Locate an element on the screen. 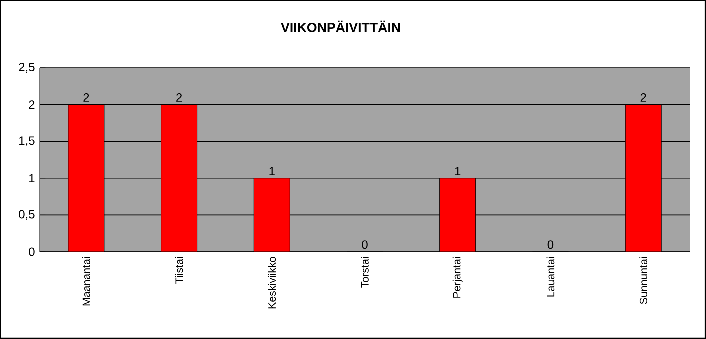 Image resolution: width=706 pixels, height=339 pixels. x-tick-label: Sunnuntai is located at coordinates (644, 280).